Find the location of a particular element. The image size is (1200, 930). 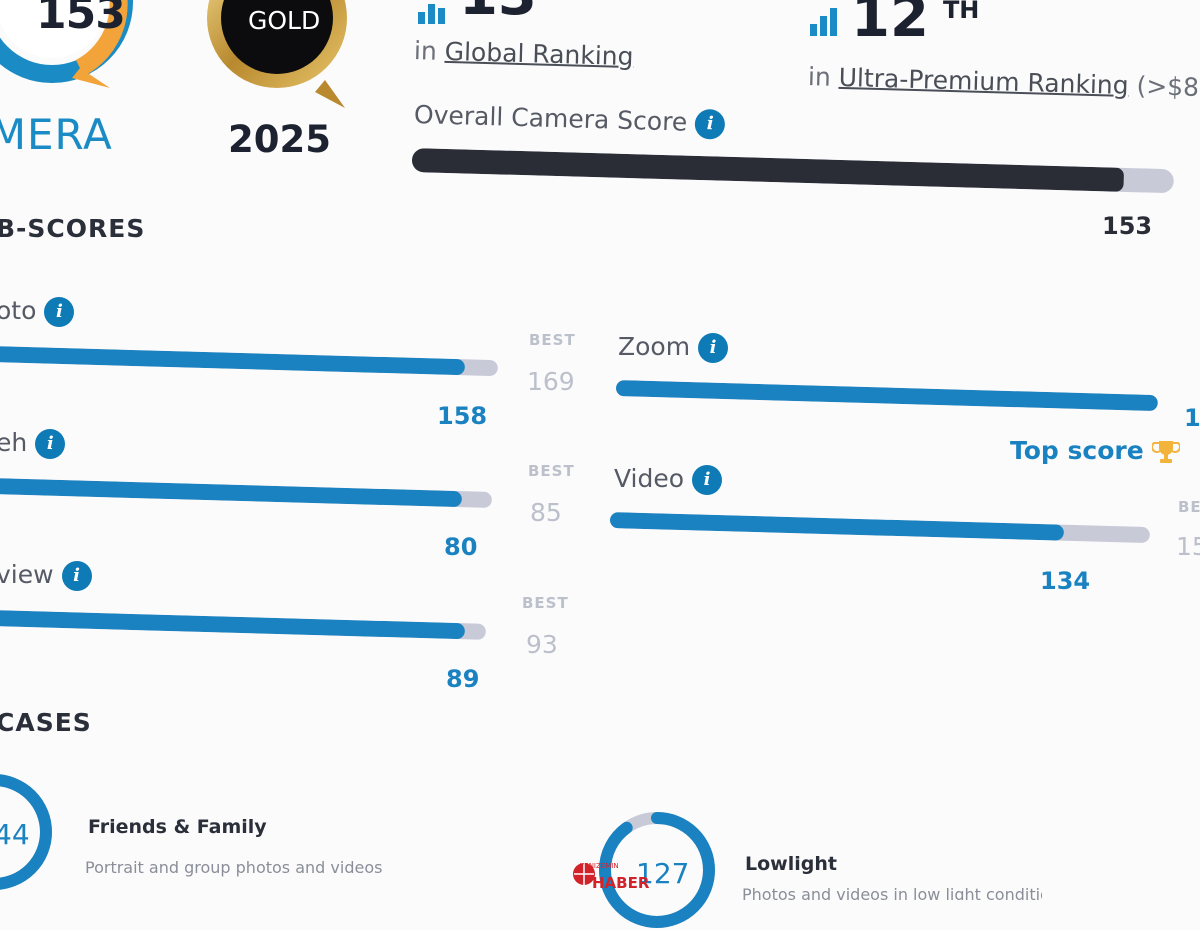

subscore-zoom-fill is located at coordinates (887, 396).